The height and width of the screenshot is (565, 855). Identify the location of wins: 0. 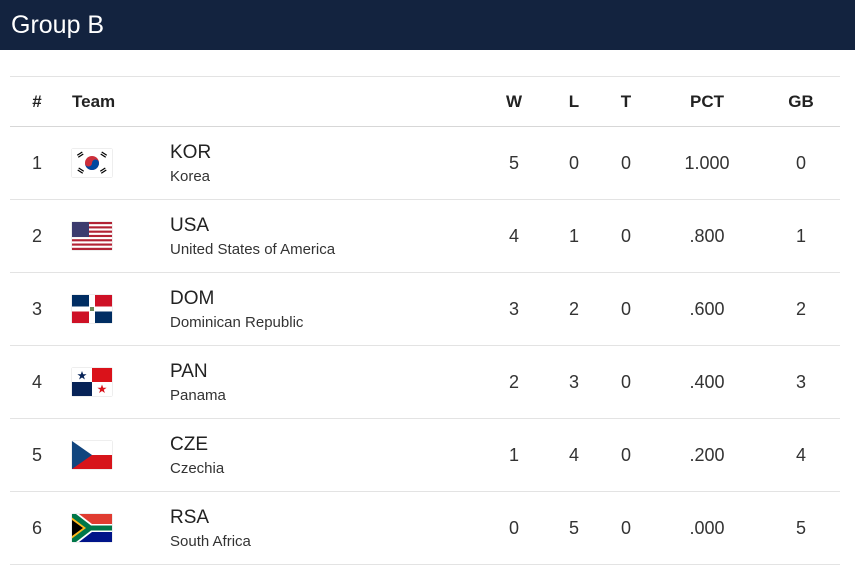
(513, 527).